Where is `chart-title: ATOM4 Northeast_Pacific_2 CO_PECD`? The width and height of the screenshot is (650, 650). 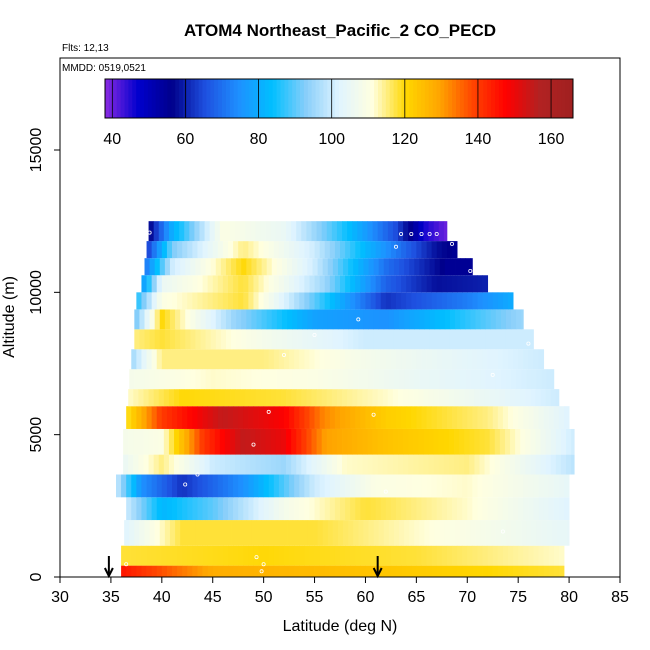 chart-title: ATOM4 Northeast_Pacific_2 CO_PECD is located at coordinates (340, 30).